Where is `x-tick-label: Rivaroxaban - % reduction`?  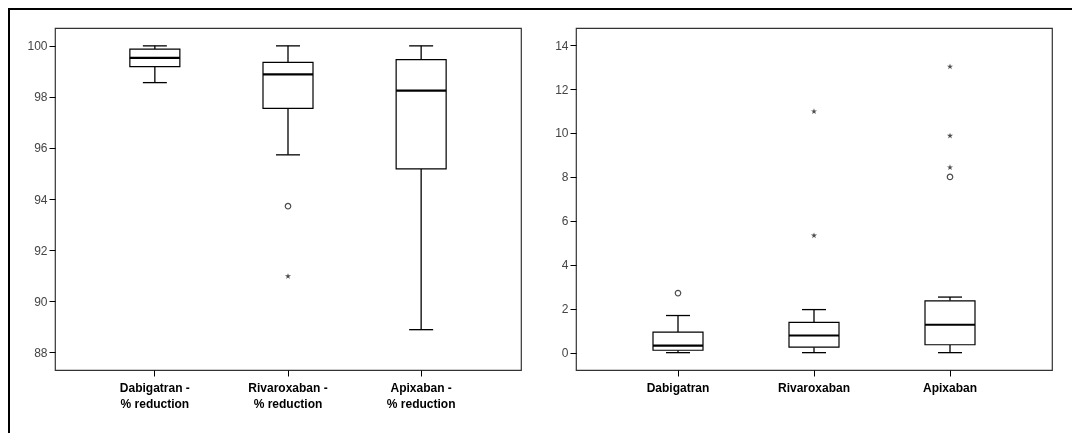
x-tick-label: Rivaroxaban - % reduction is located at coordinates (288, 395).